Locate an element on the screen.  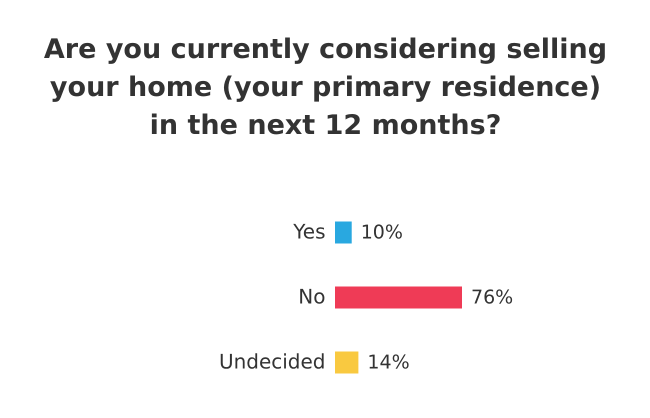
data-label: 76% is located at coordinates (492, 297).